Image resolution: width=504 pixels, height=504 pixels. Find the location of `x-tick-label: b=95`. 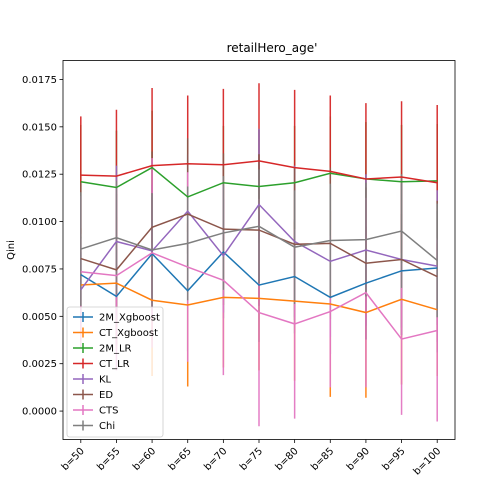

x-tick-label: b=95 is located at coordinates (393, 459).